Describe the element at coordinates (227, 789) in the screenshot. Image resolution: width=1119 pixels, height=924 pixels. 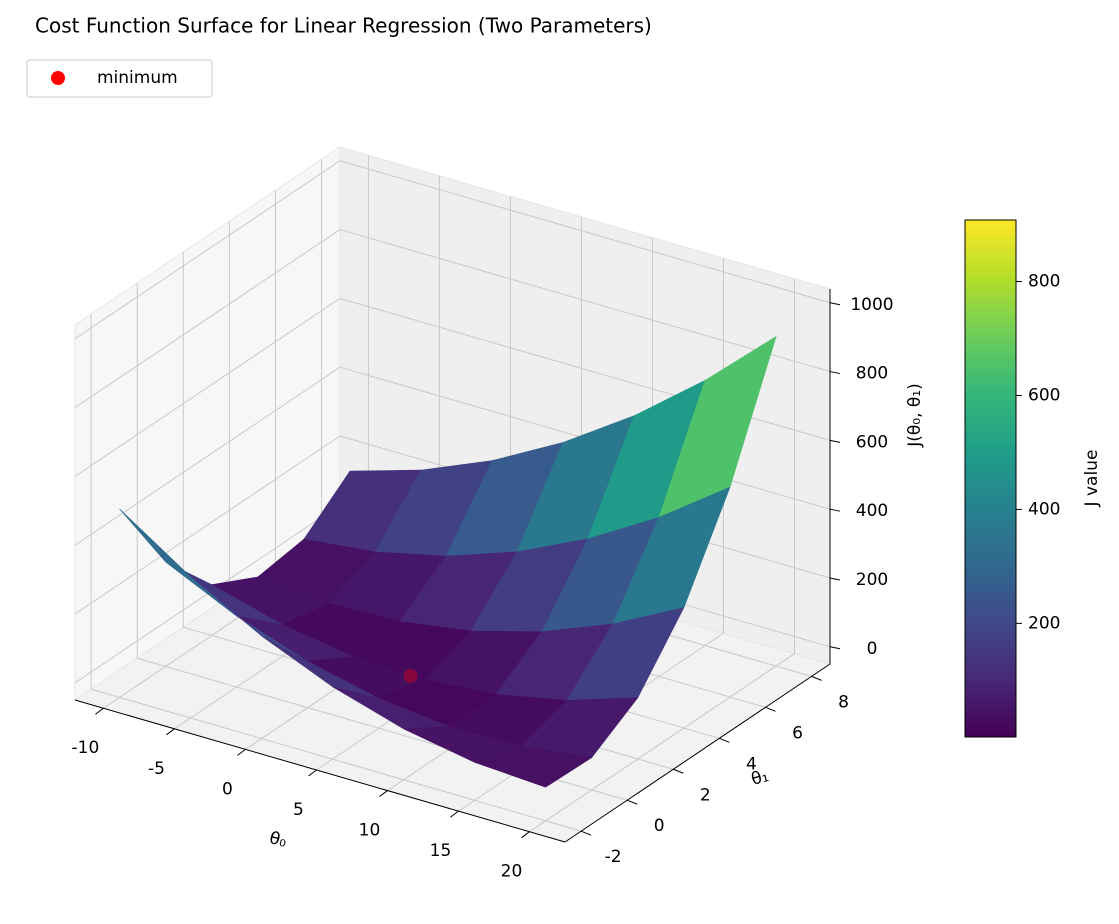
I see `x-tick-label: 0` at that location.